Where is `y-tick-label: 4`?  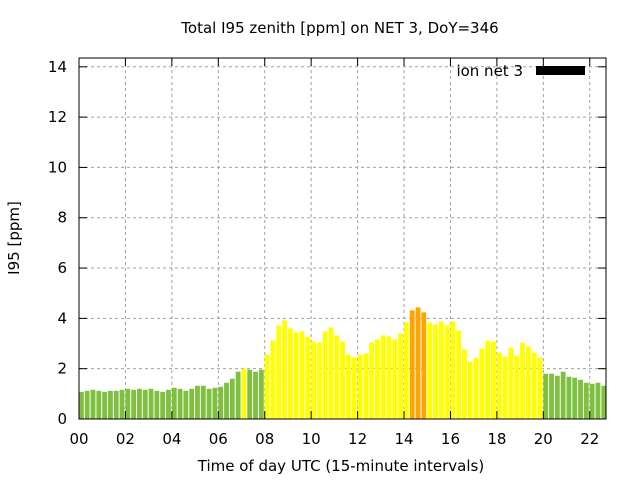
y-tick-label: 4 is located at coordinates (62, 318).